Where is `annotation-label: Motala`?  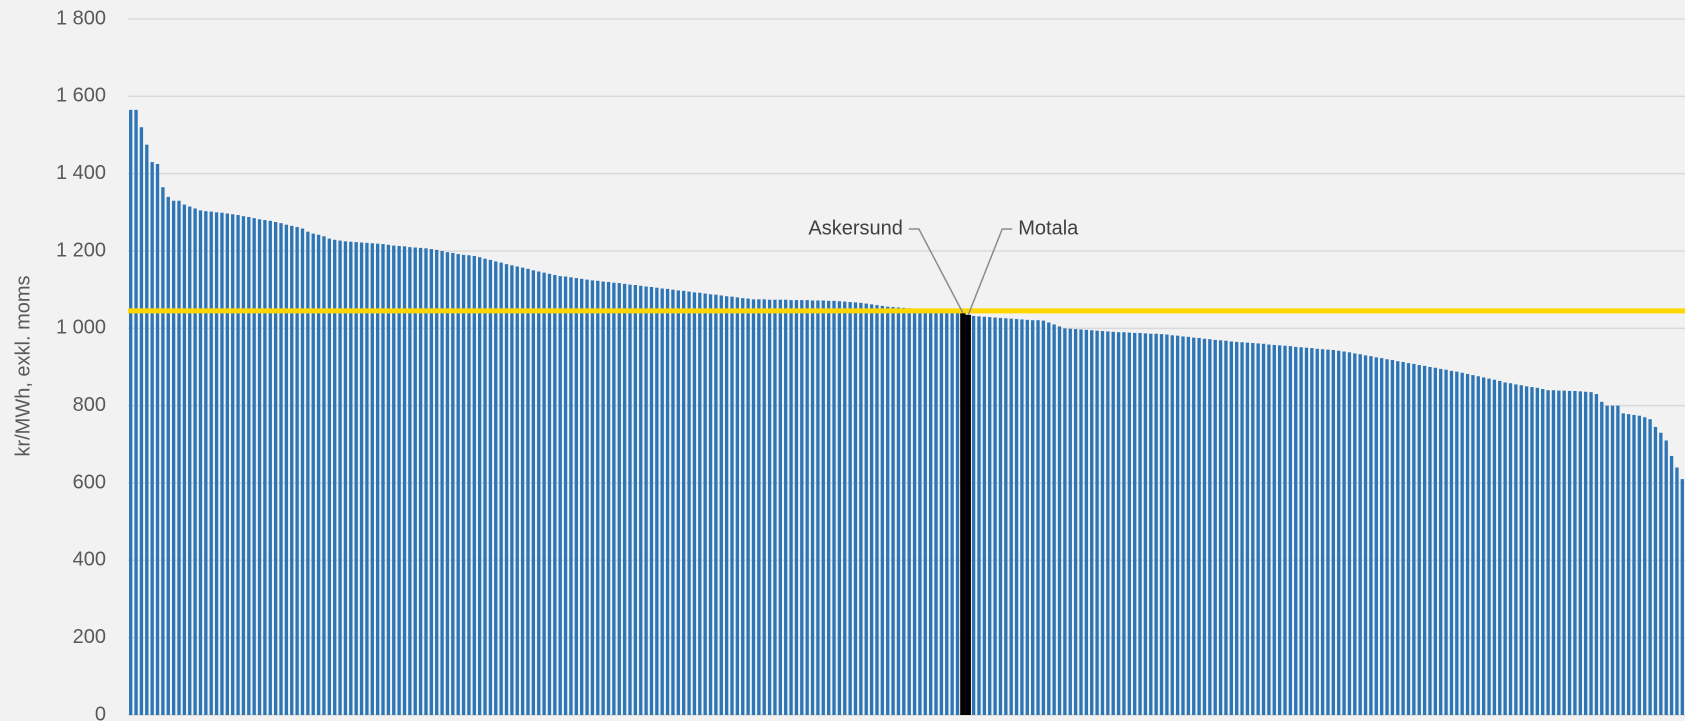 annotation-label: Motala is located at coordinates (1048, 228).